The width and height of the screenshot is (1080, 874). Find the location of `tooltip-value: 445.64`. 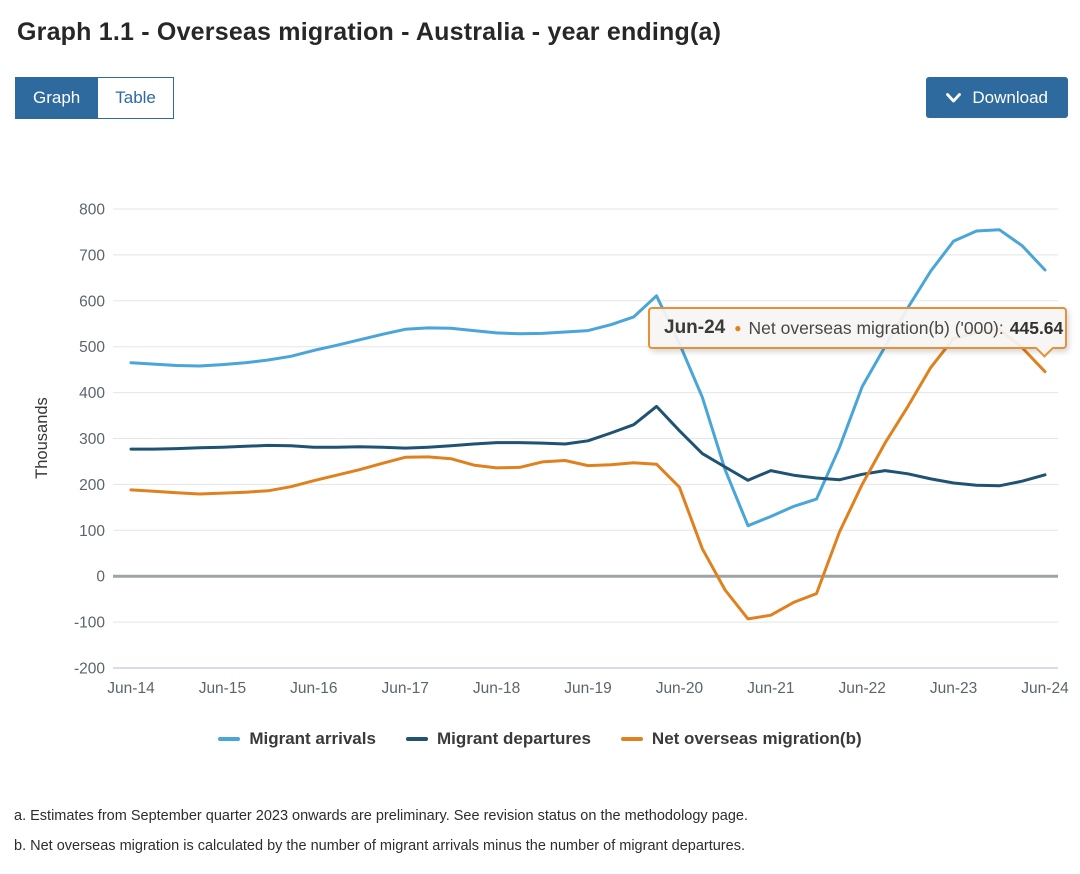

tooltip-value: 445.64 is located at coordinates (1036, 327).